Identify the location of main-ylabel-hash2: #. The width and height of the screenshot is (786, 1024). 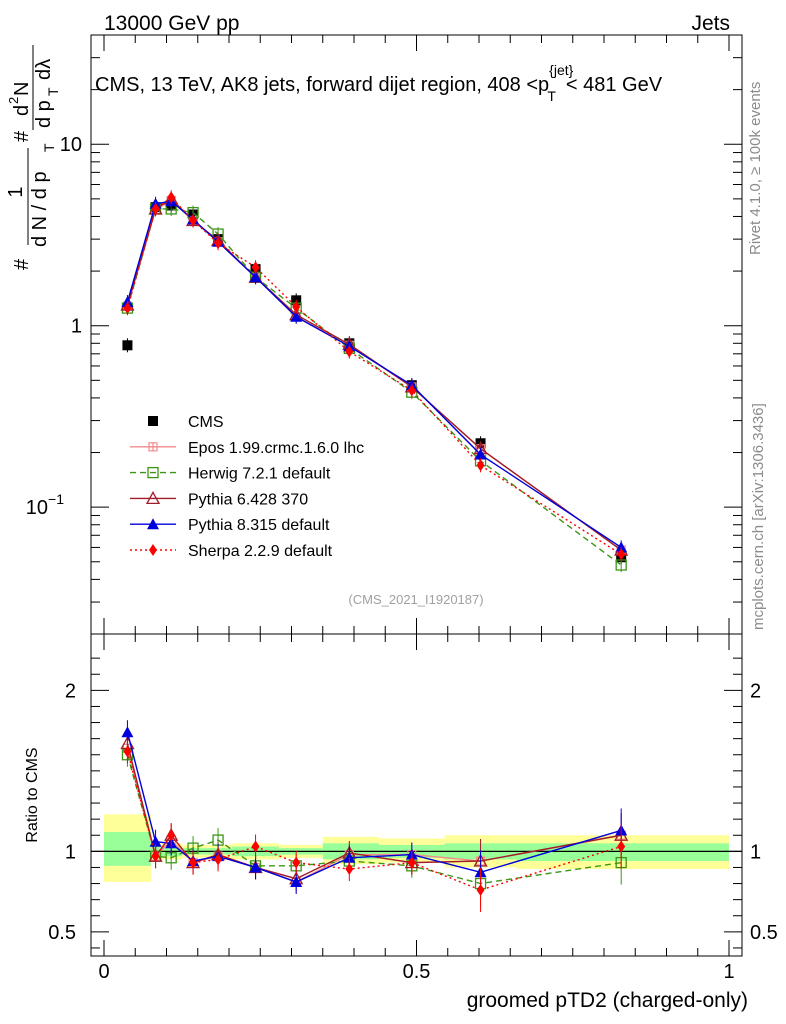
(22, 136).